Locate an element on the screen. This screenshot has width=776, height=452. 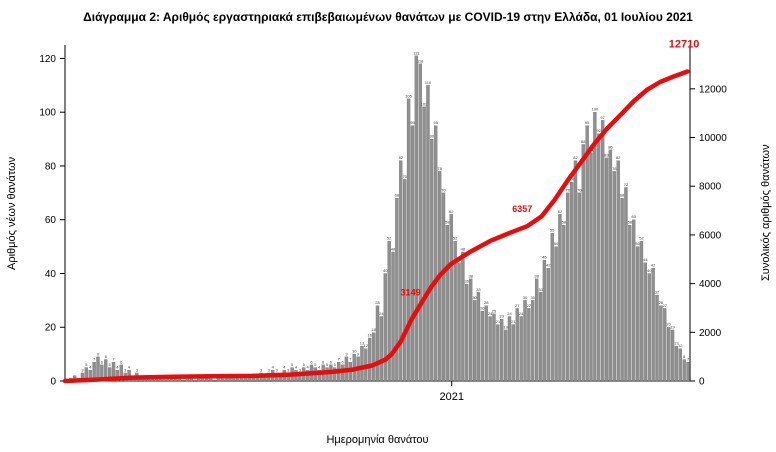
bar-value-label: 44 is located at coordinates (645, 259).